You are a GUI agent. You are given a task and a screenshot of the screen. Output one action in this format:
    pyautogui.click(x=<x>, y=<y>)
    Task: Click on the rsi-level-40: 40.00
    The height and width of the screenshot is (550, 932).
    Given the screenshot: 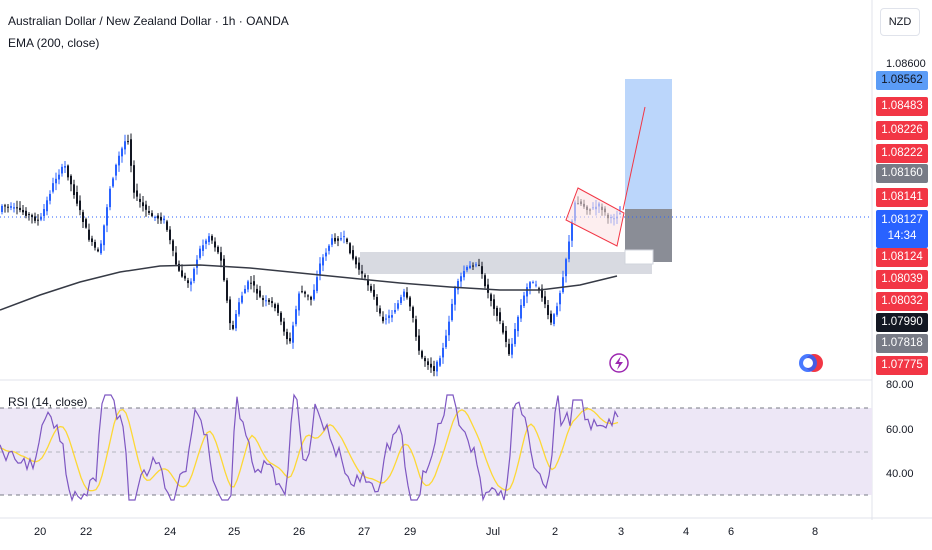 What is the action you would take?
    pyautogui.click(x=900, y=474)
    